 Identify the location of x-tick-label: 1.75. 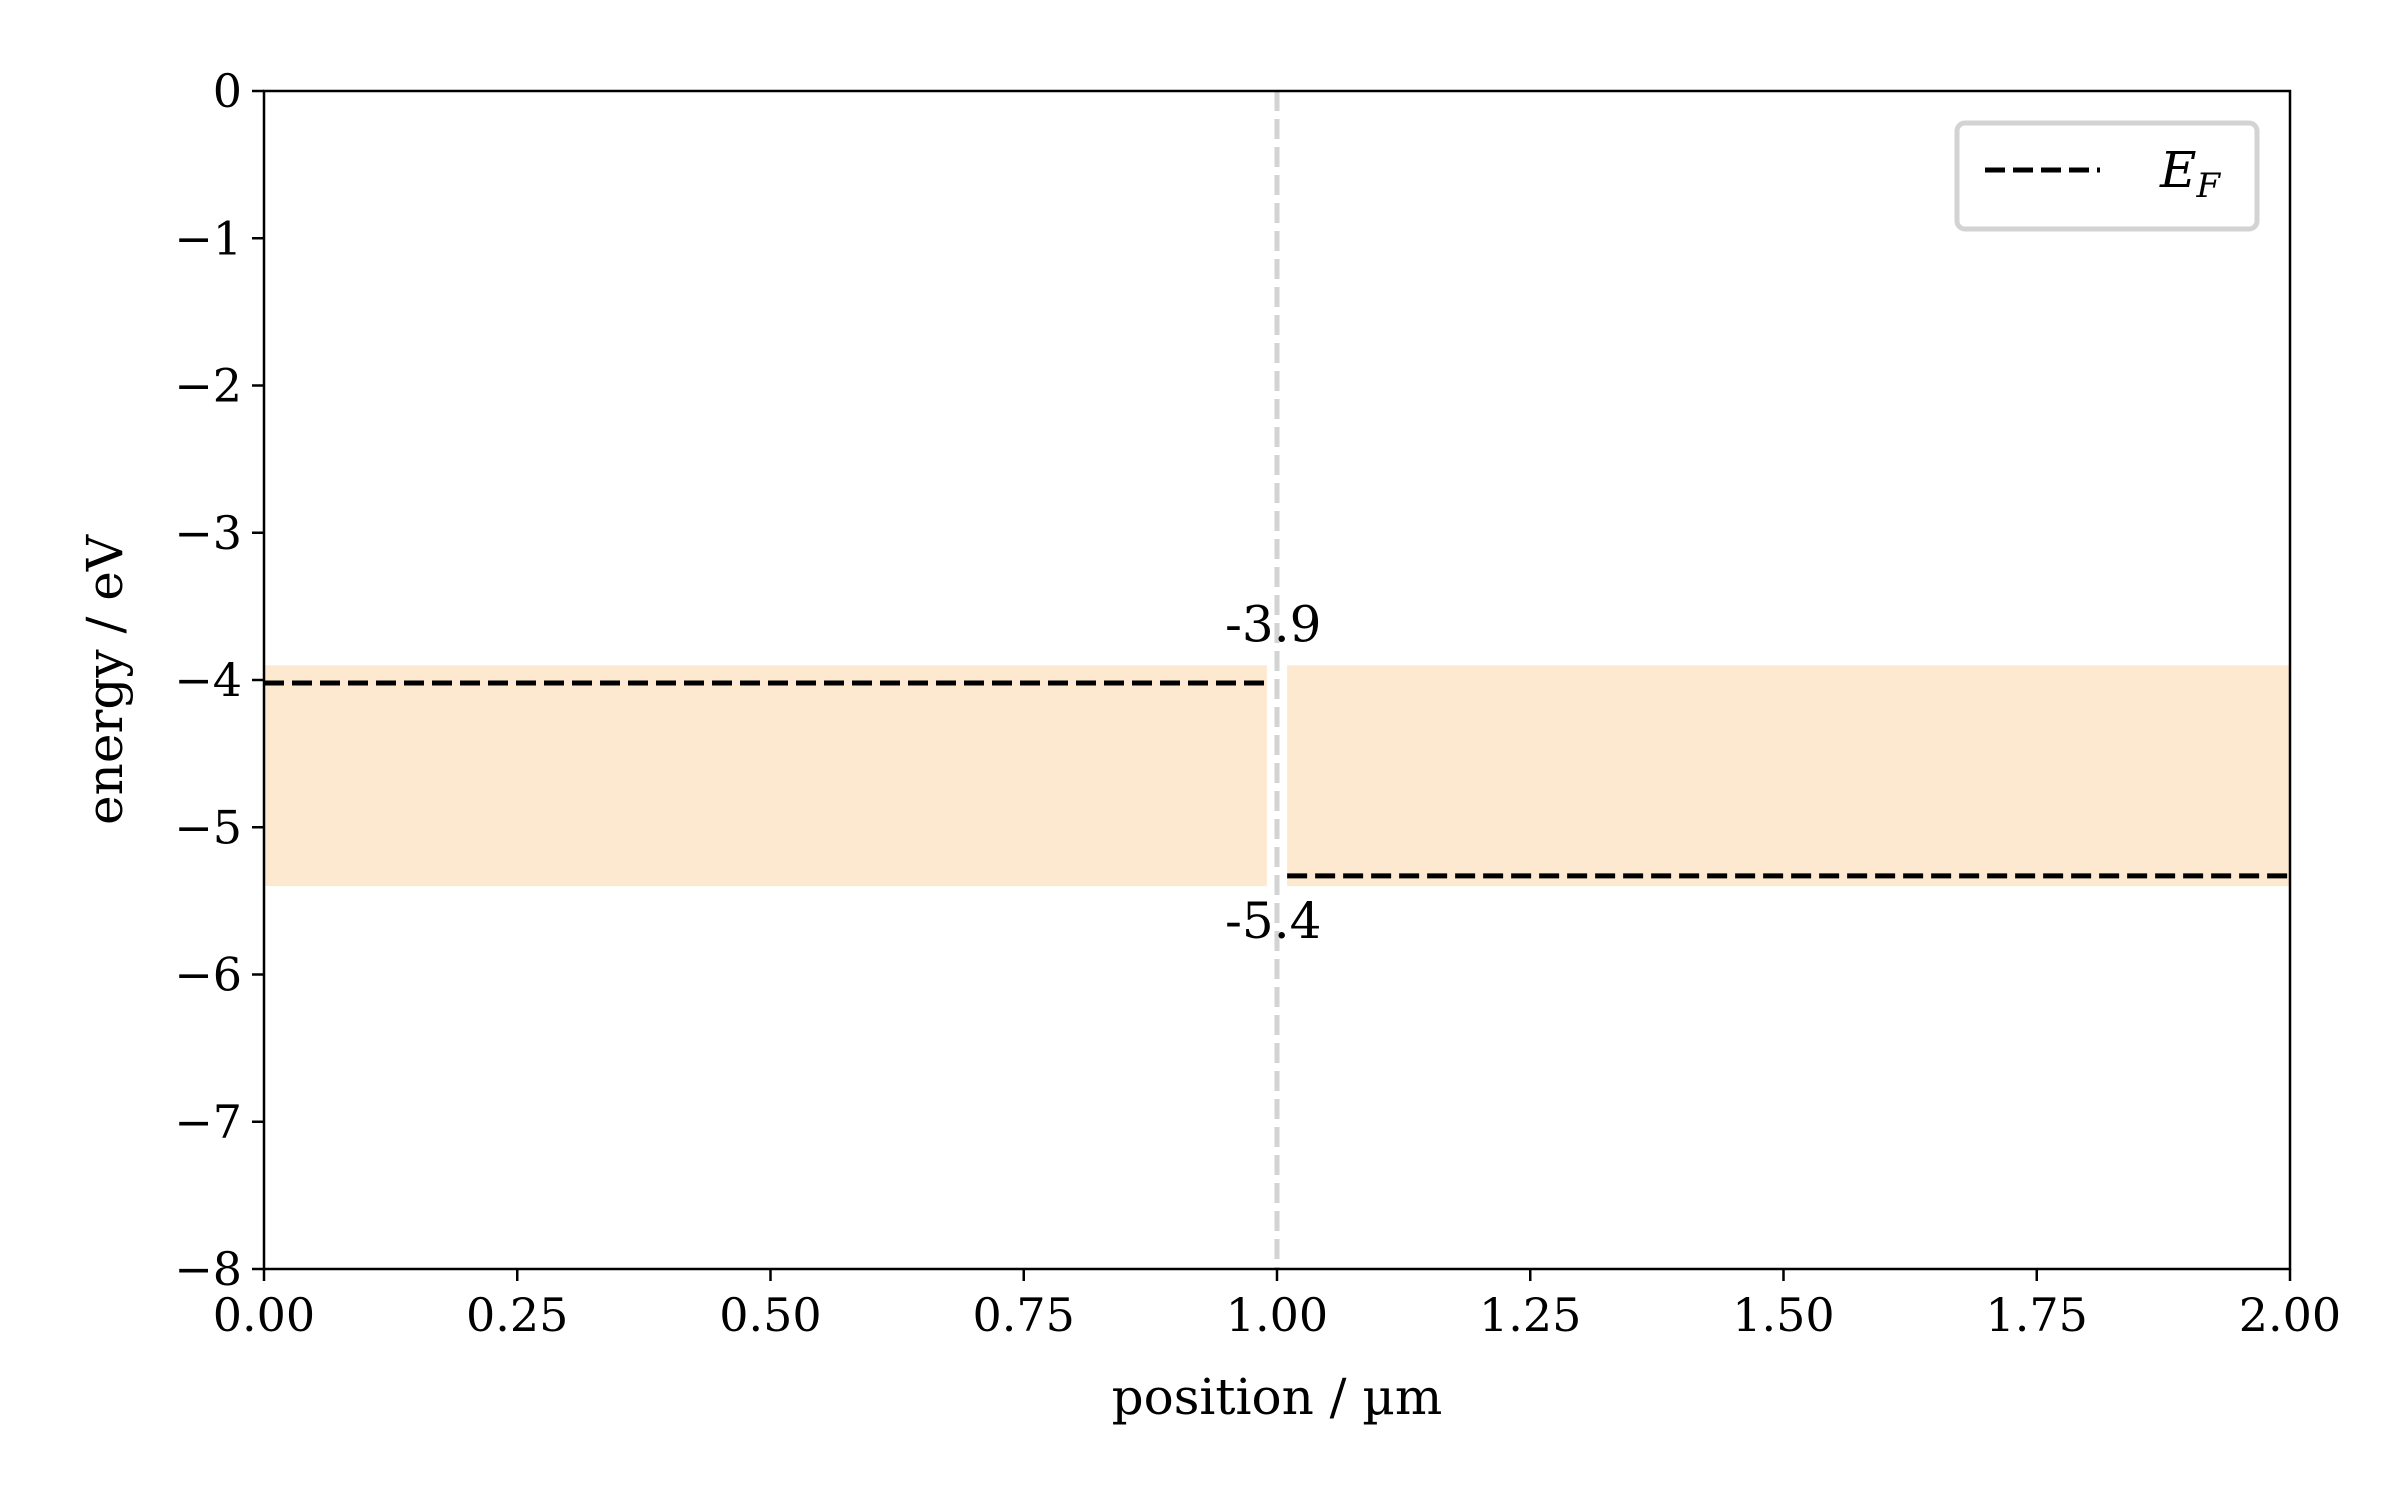
(2037, 1315).